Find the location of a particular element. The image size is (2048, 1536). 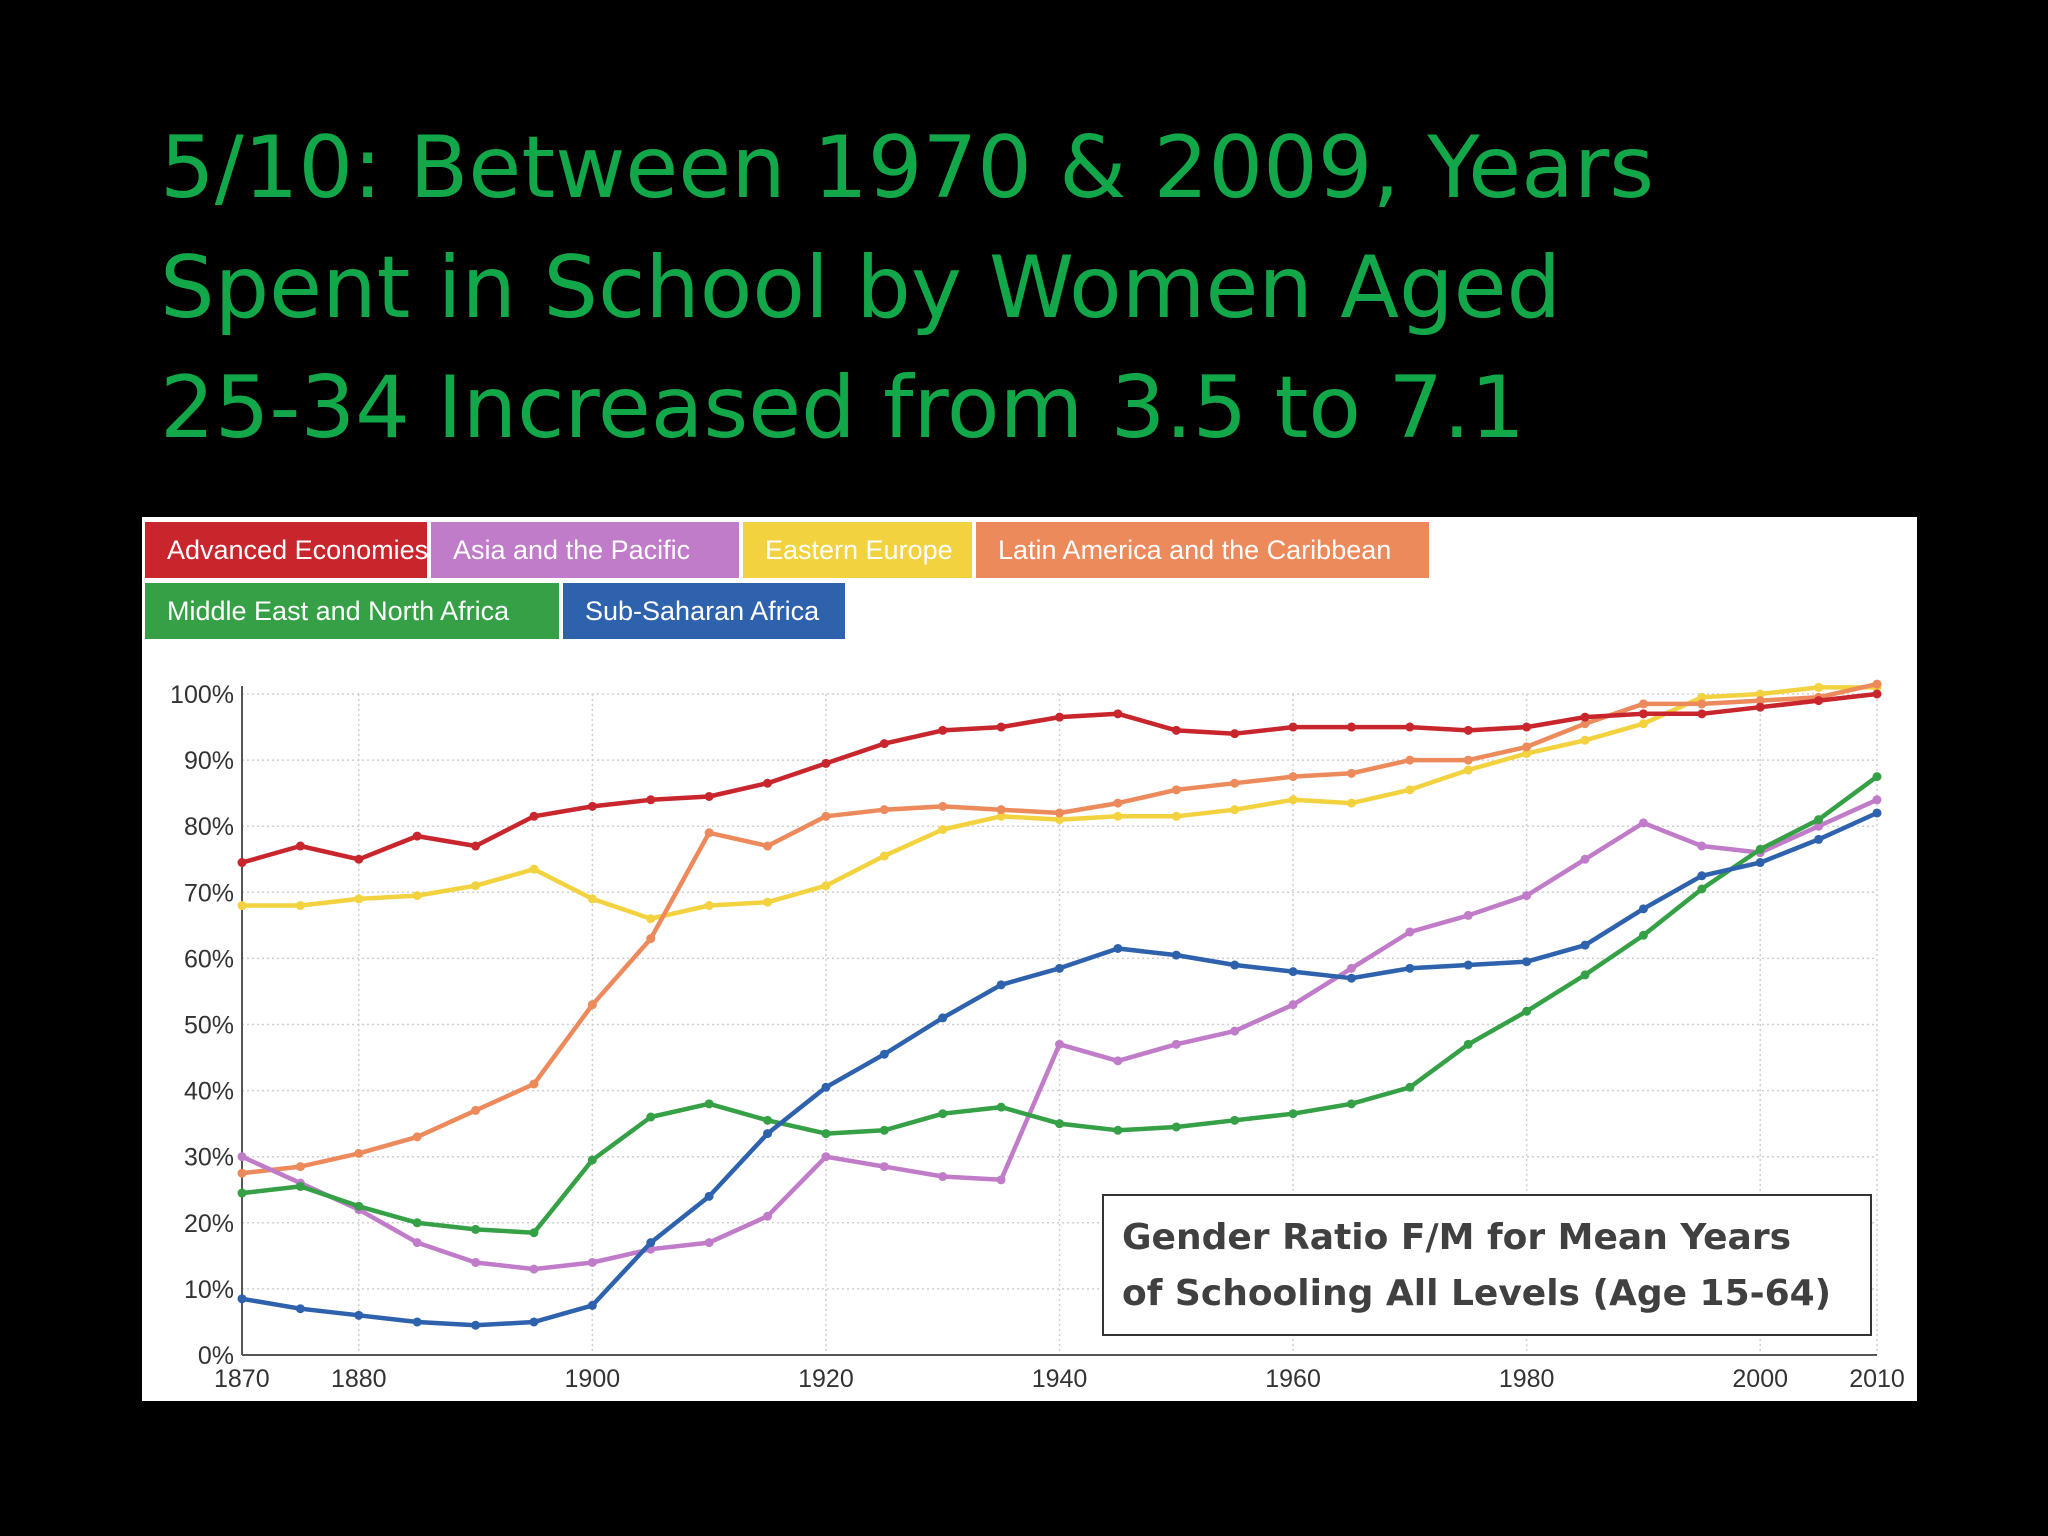

x-tick-label: 1900 is located at coordinates (593, 1379).